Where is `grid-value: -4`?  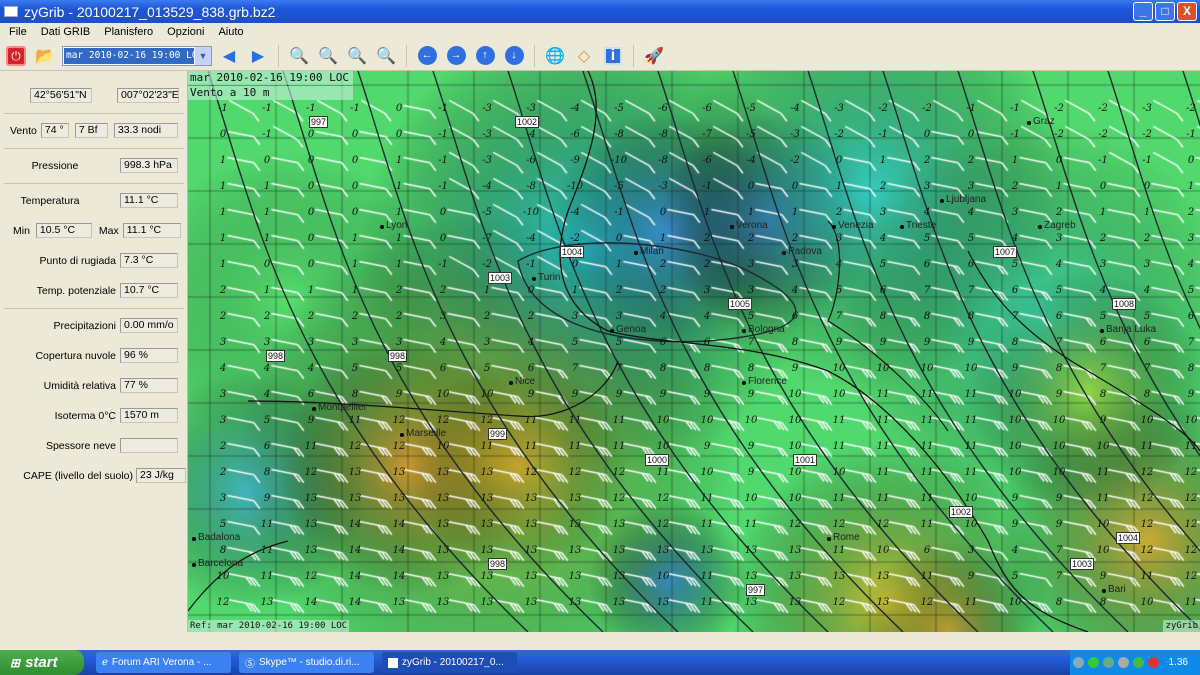 grid-value: -4 is located at coordinates (795, 108).